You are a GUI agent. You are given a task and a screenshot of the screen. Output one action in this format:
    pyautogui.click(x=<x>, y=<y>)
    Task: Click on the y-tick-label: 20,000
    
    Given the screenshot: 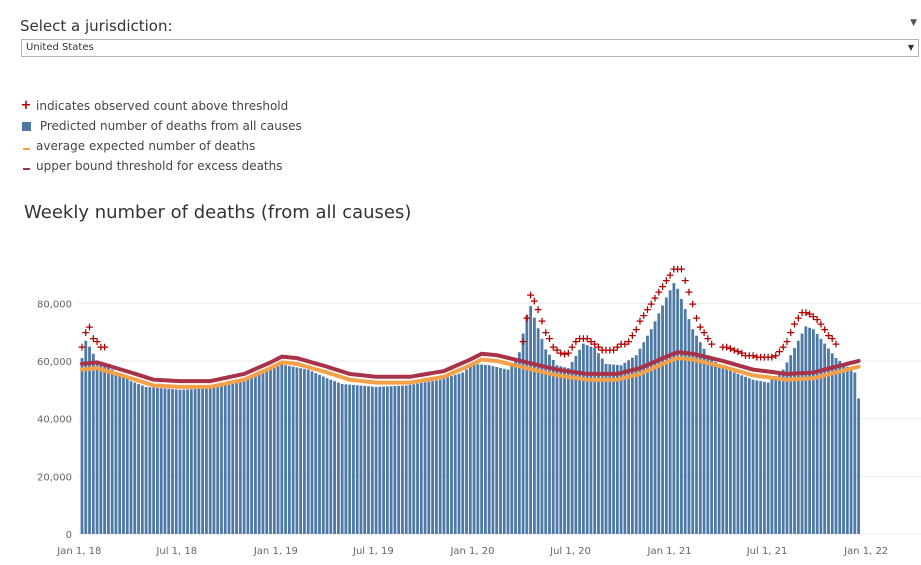 What is the action you would take?
    pyautogui.click(x=54, y=477)
    